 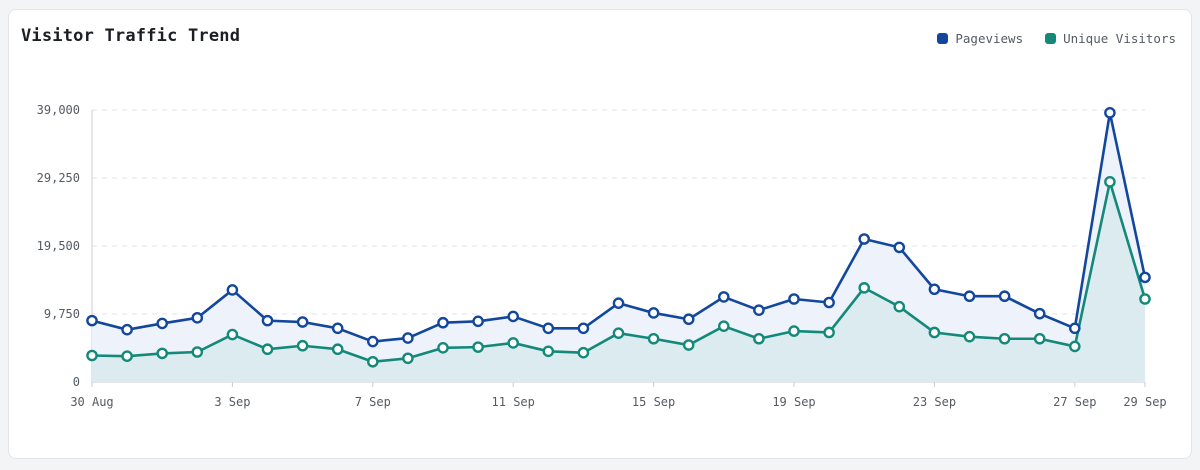 What do you see at coordinates (62, 314) in the screenshot?
I see `y-tick-label: 9,750` at bounding box center [62, 314].